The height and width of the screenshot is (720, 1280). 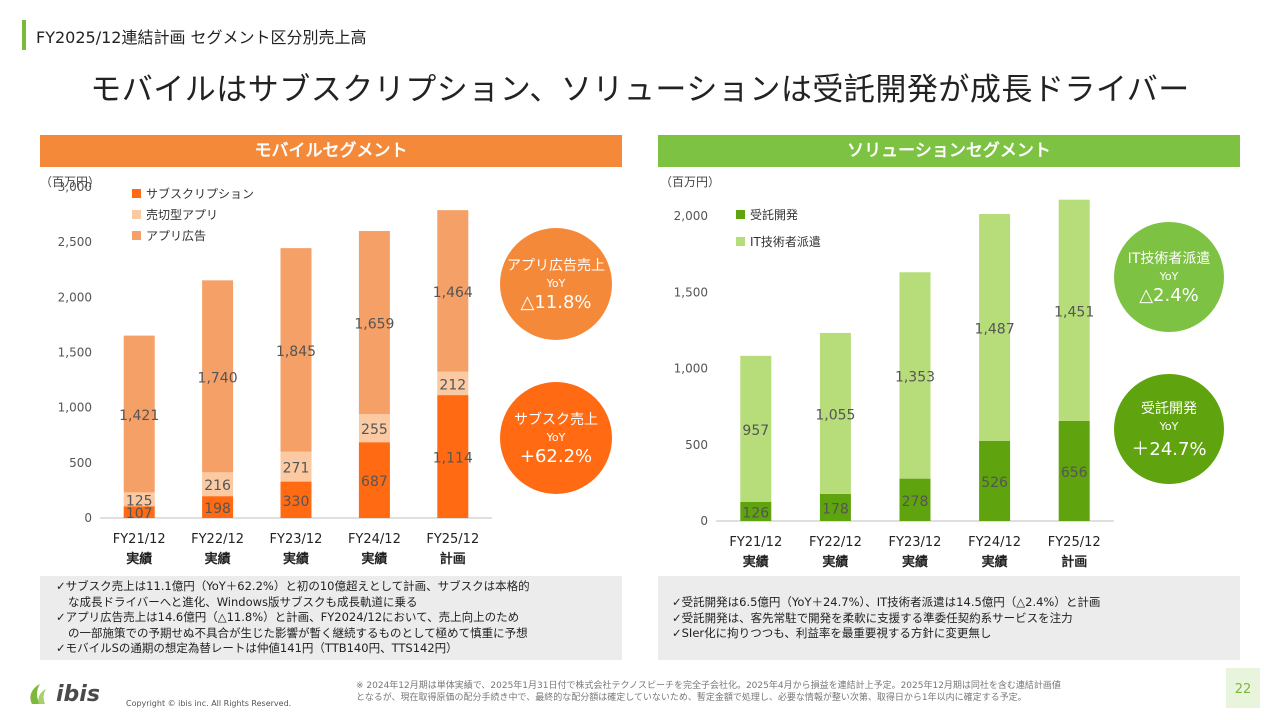 What do you see at coordinates (994, 483) in the screenshot?
I see `data-label: 526` at bounding box center [994, 483].